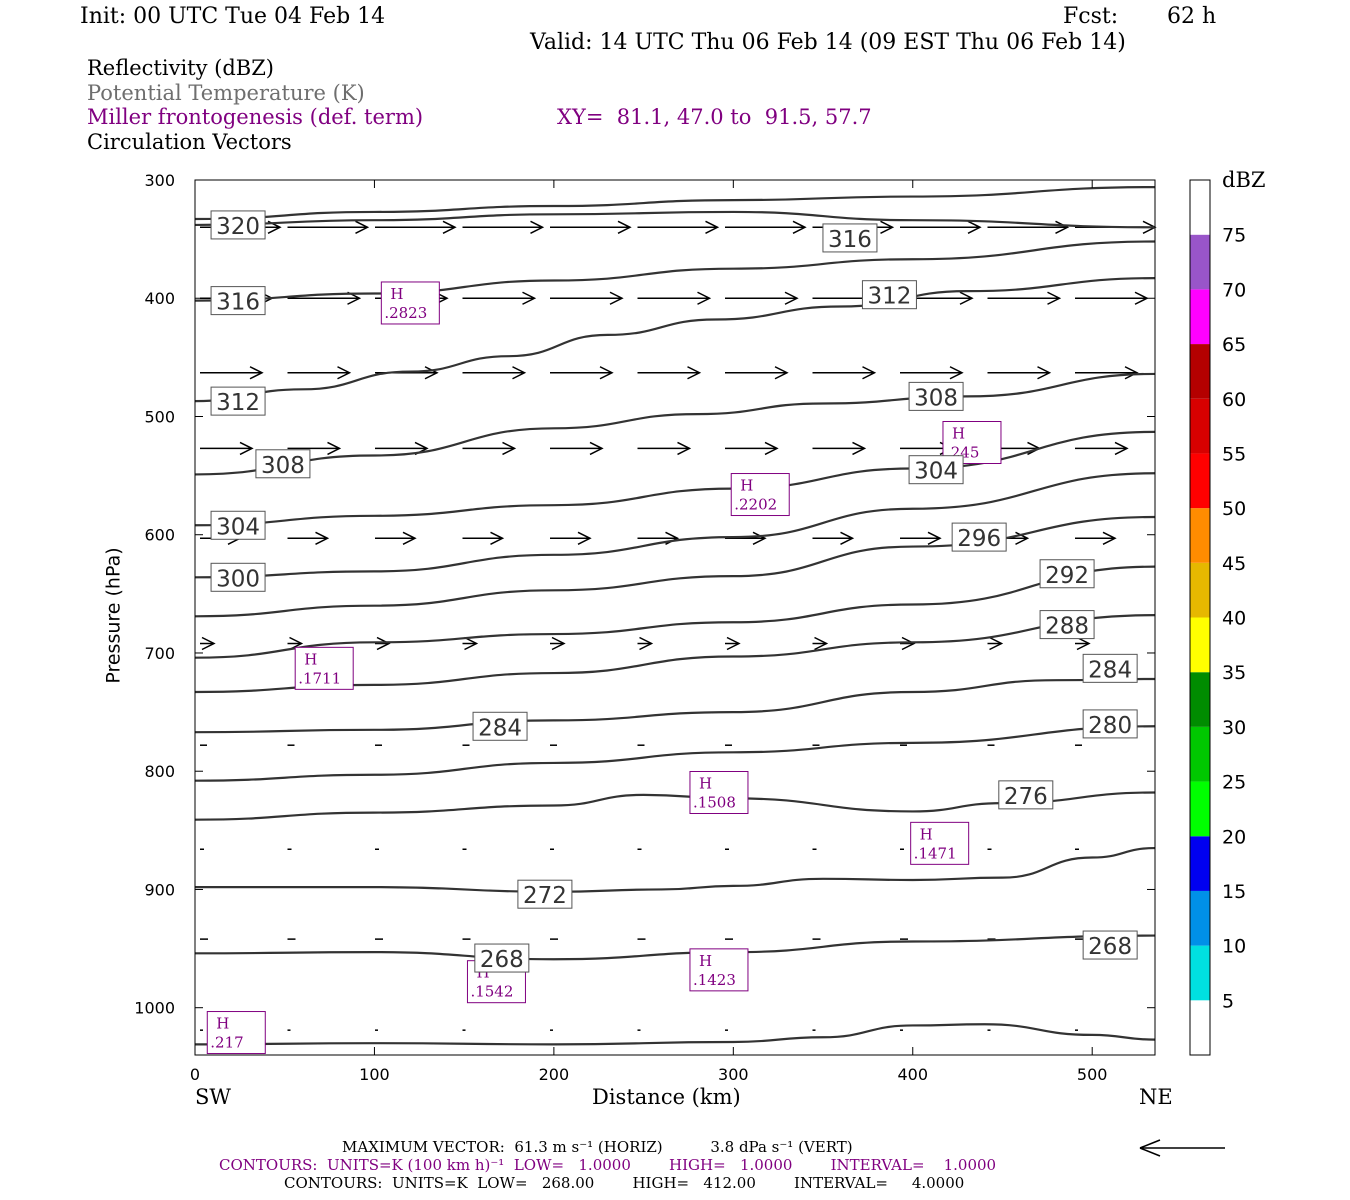  Describe the element at coordinates (554, 1074) in the screenshot. I see `x-tick-label: 200` at that location.